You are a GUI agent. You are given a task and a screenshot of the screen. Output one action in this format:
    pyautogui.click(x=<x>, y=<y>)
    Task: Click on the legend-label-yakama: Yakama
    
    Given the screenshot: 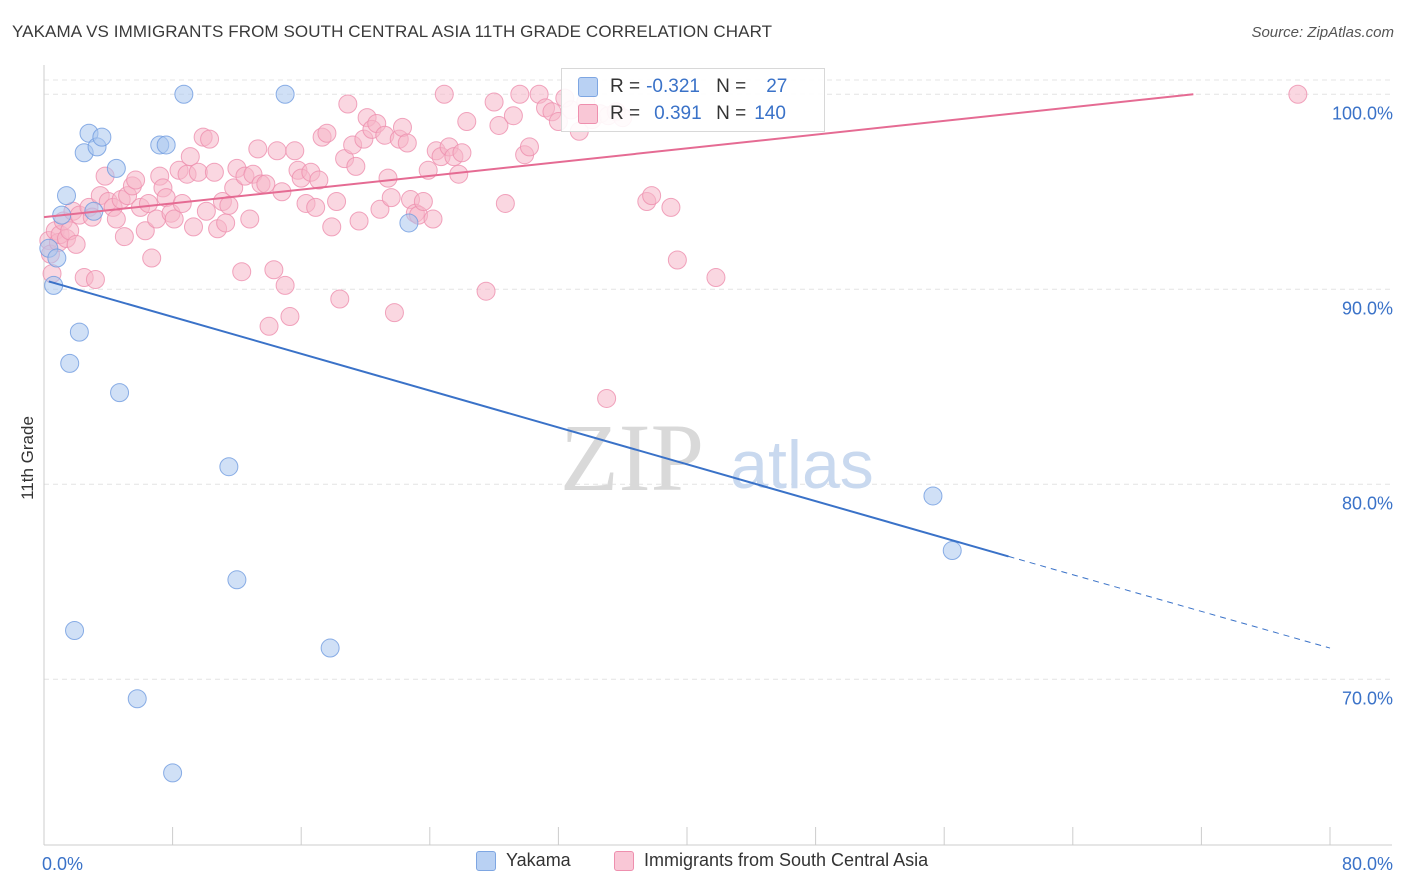 What is the action you would take?
    pyautogui.click(x=538, y=860)
    